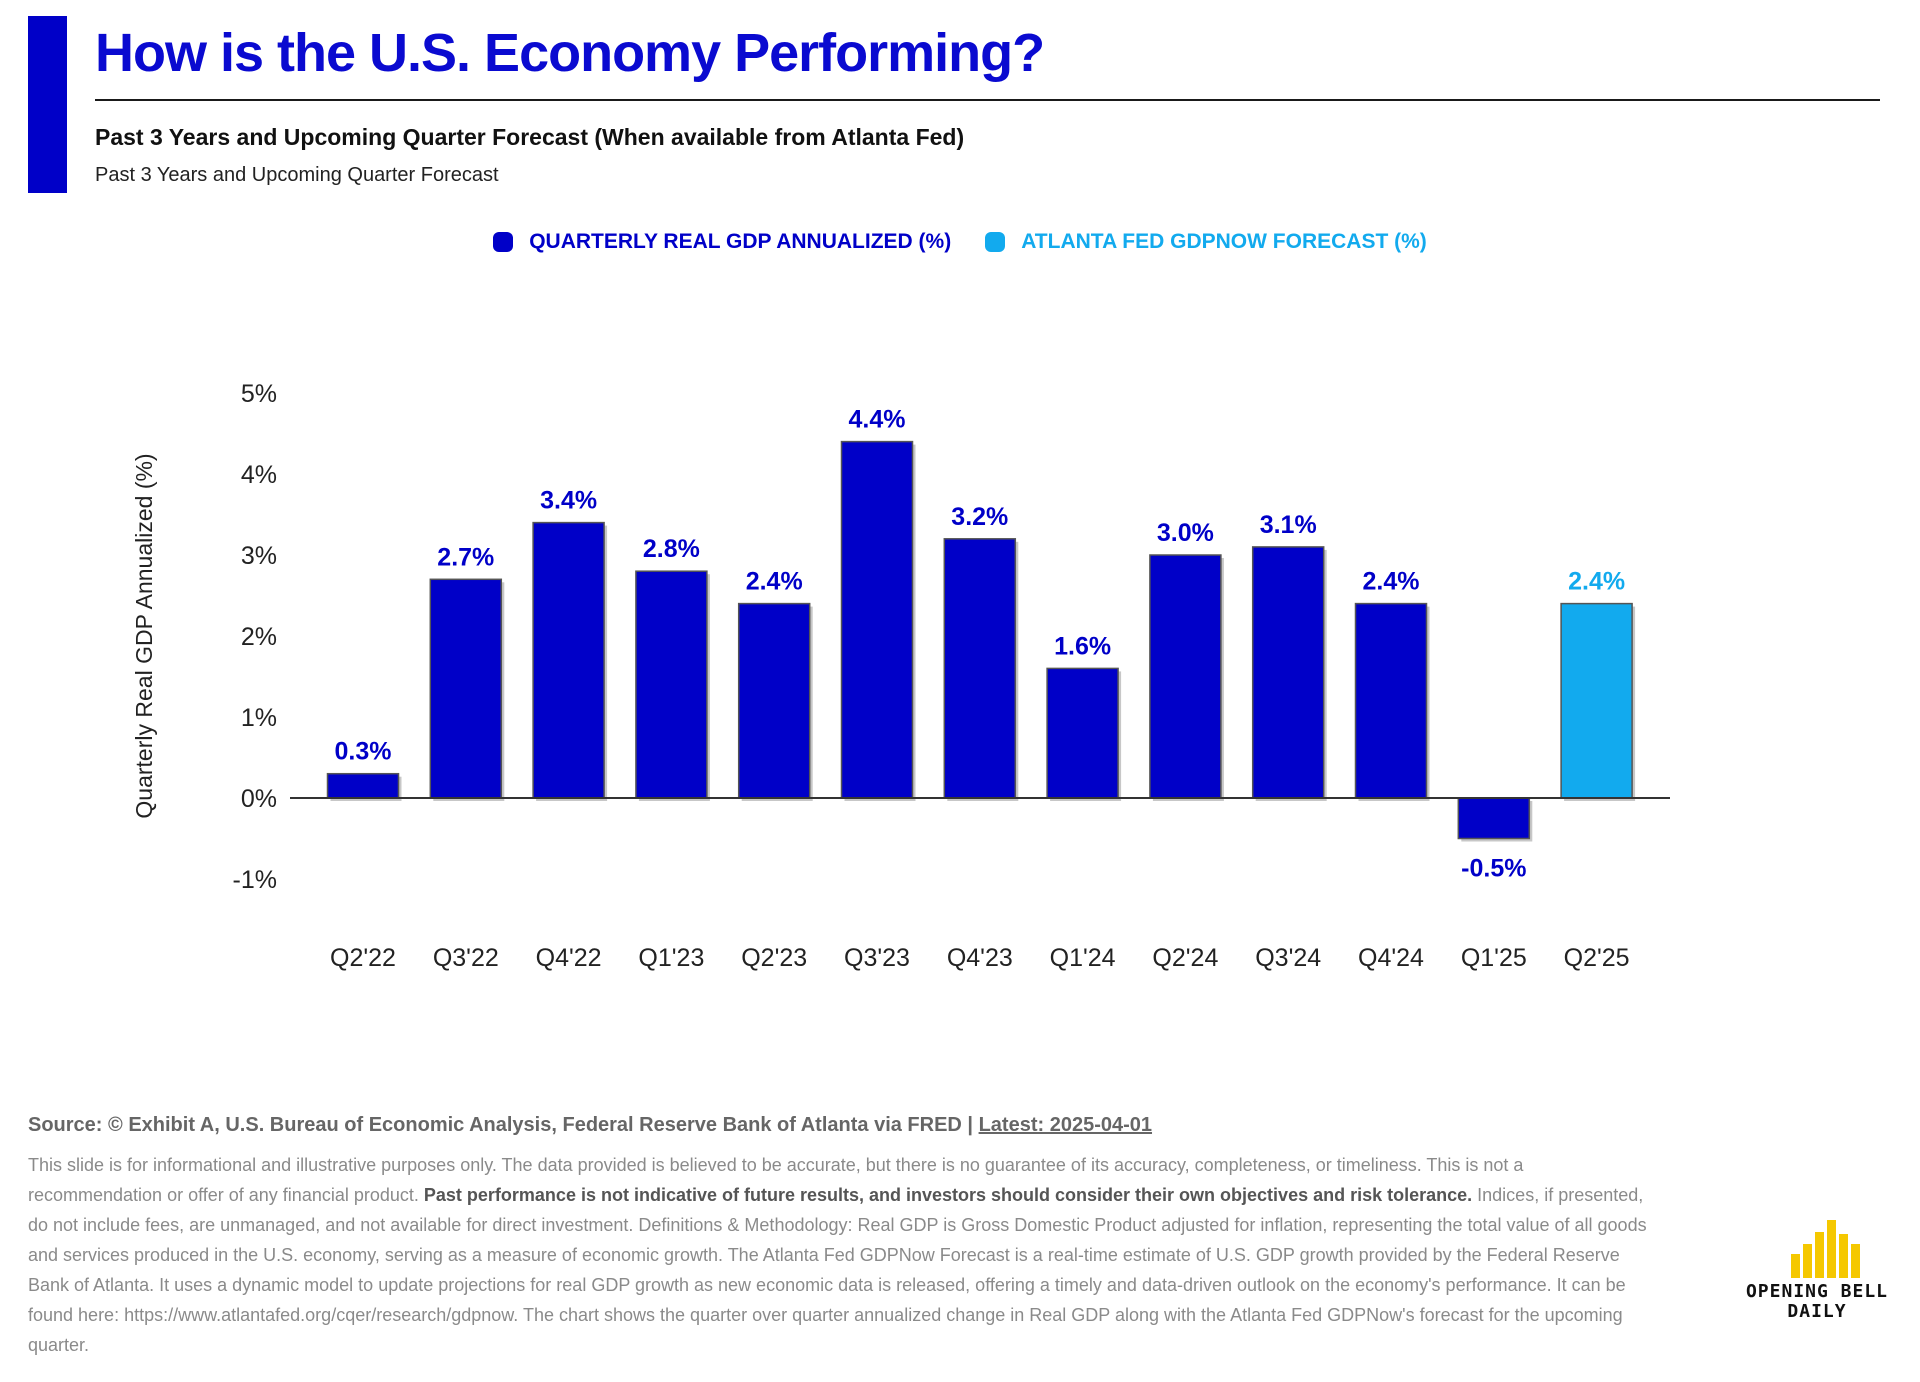 This screenshot has height=1382, width=1920. I want to click on logo-line2: DAILY, so click(1817, 1311).